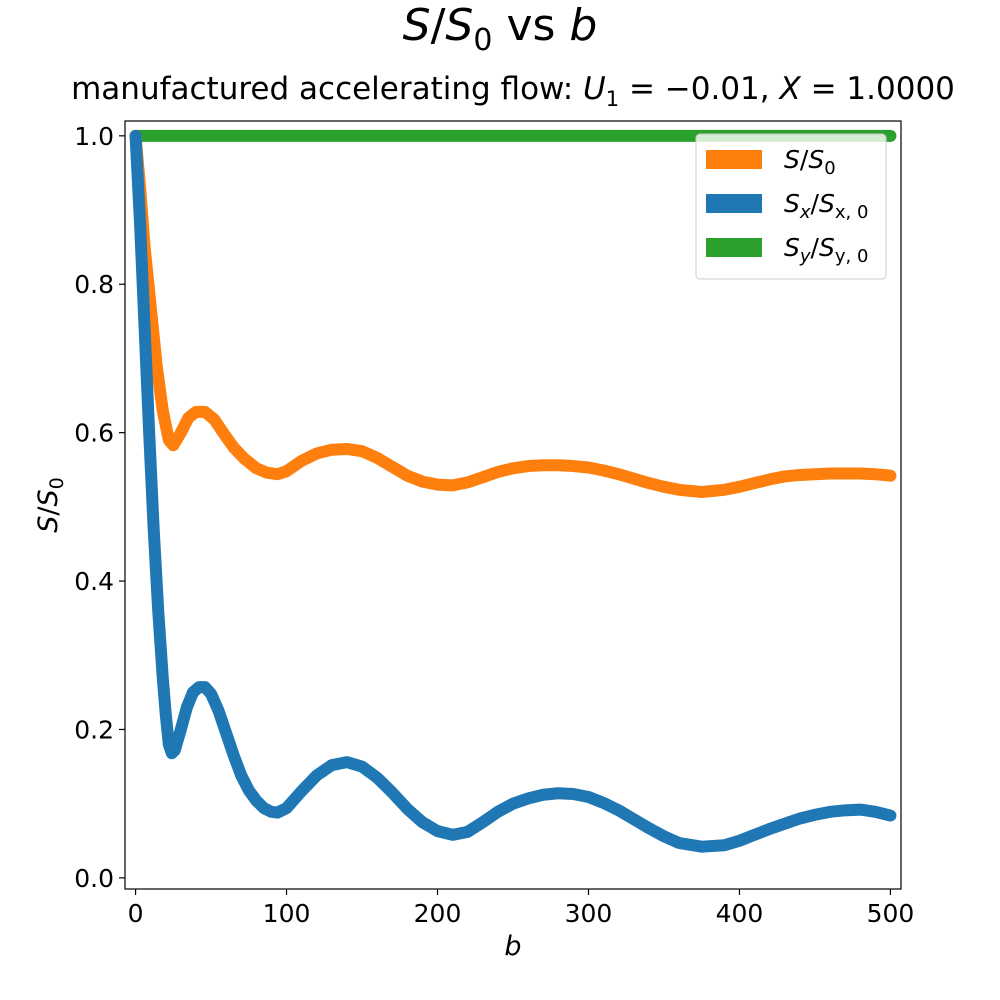  I want to click on y-tick-label: 0.2, so click(94, 729).